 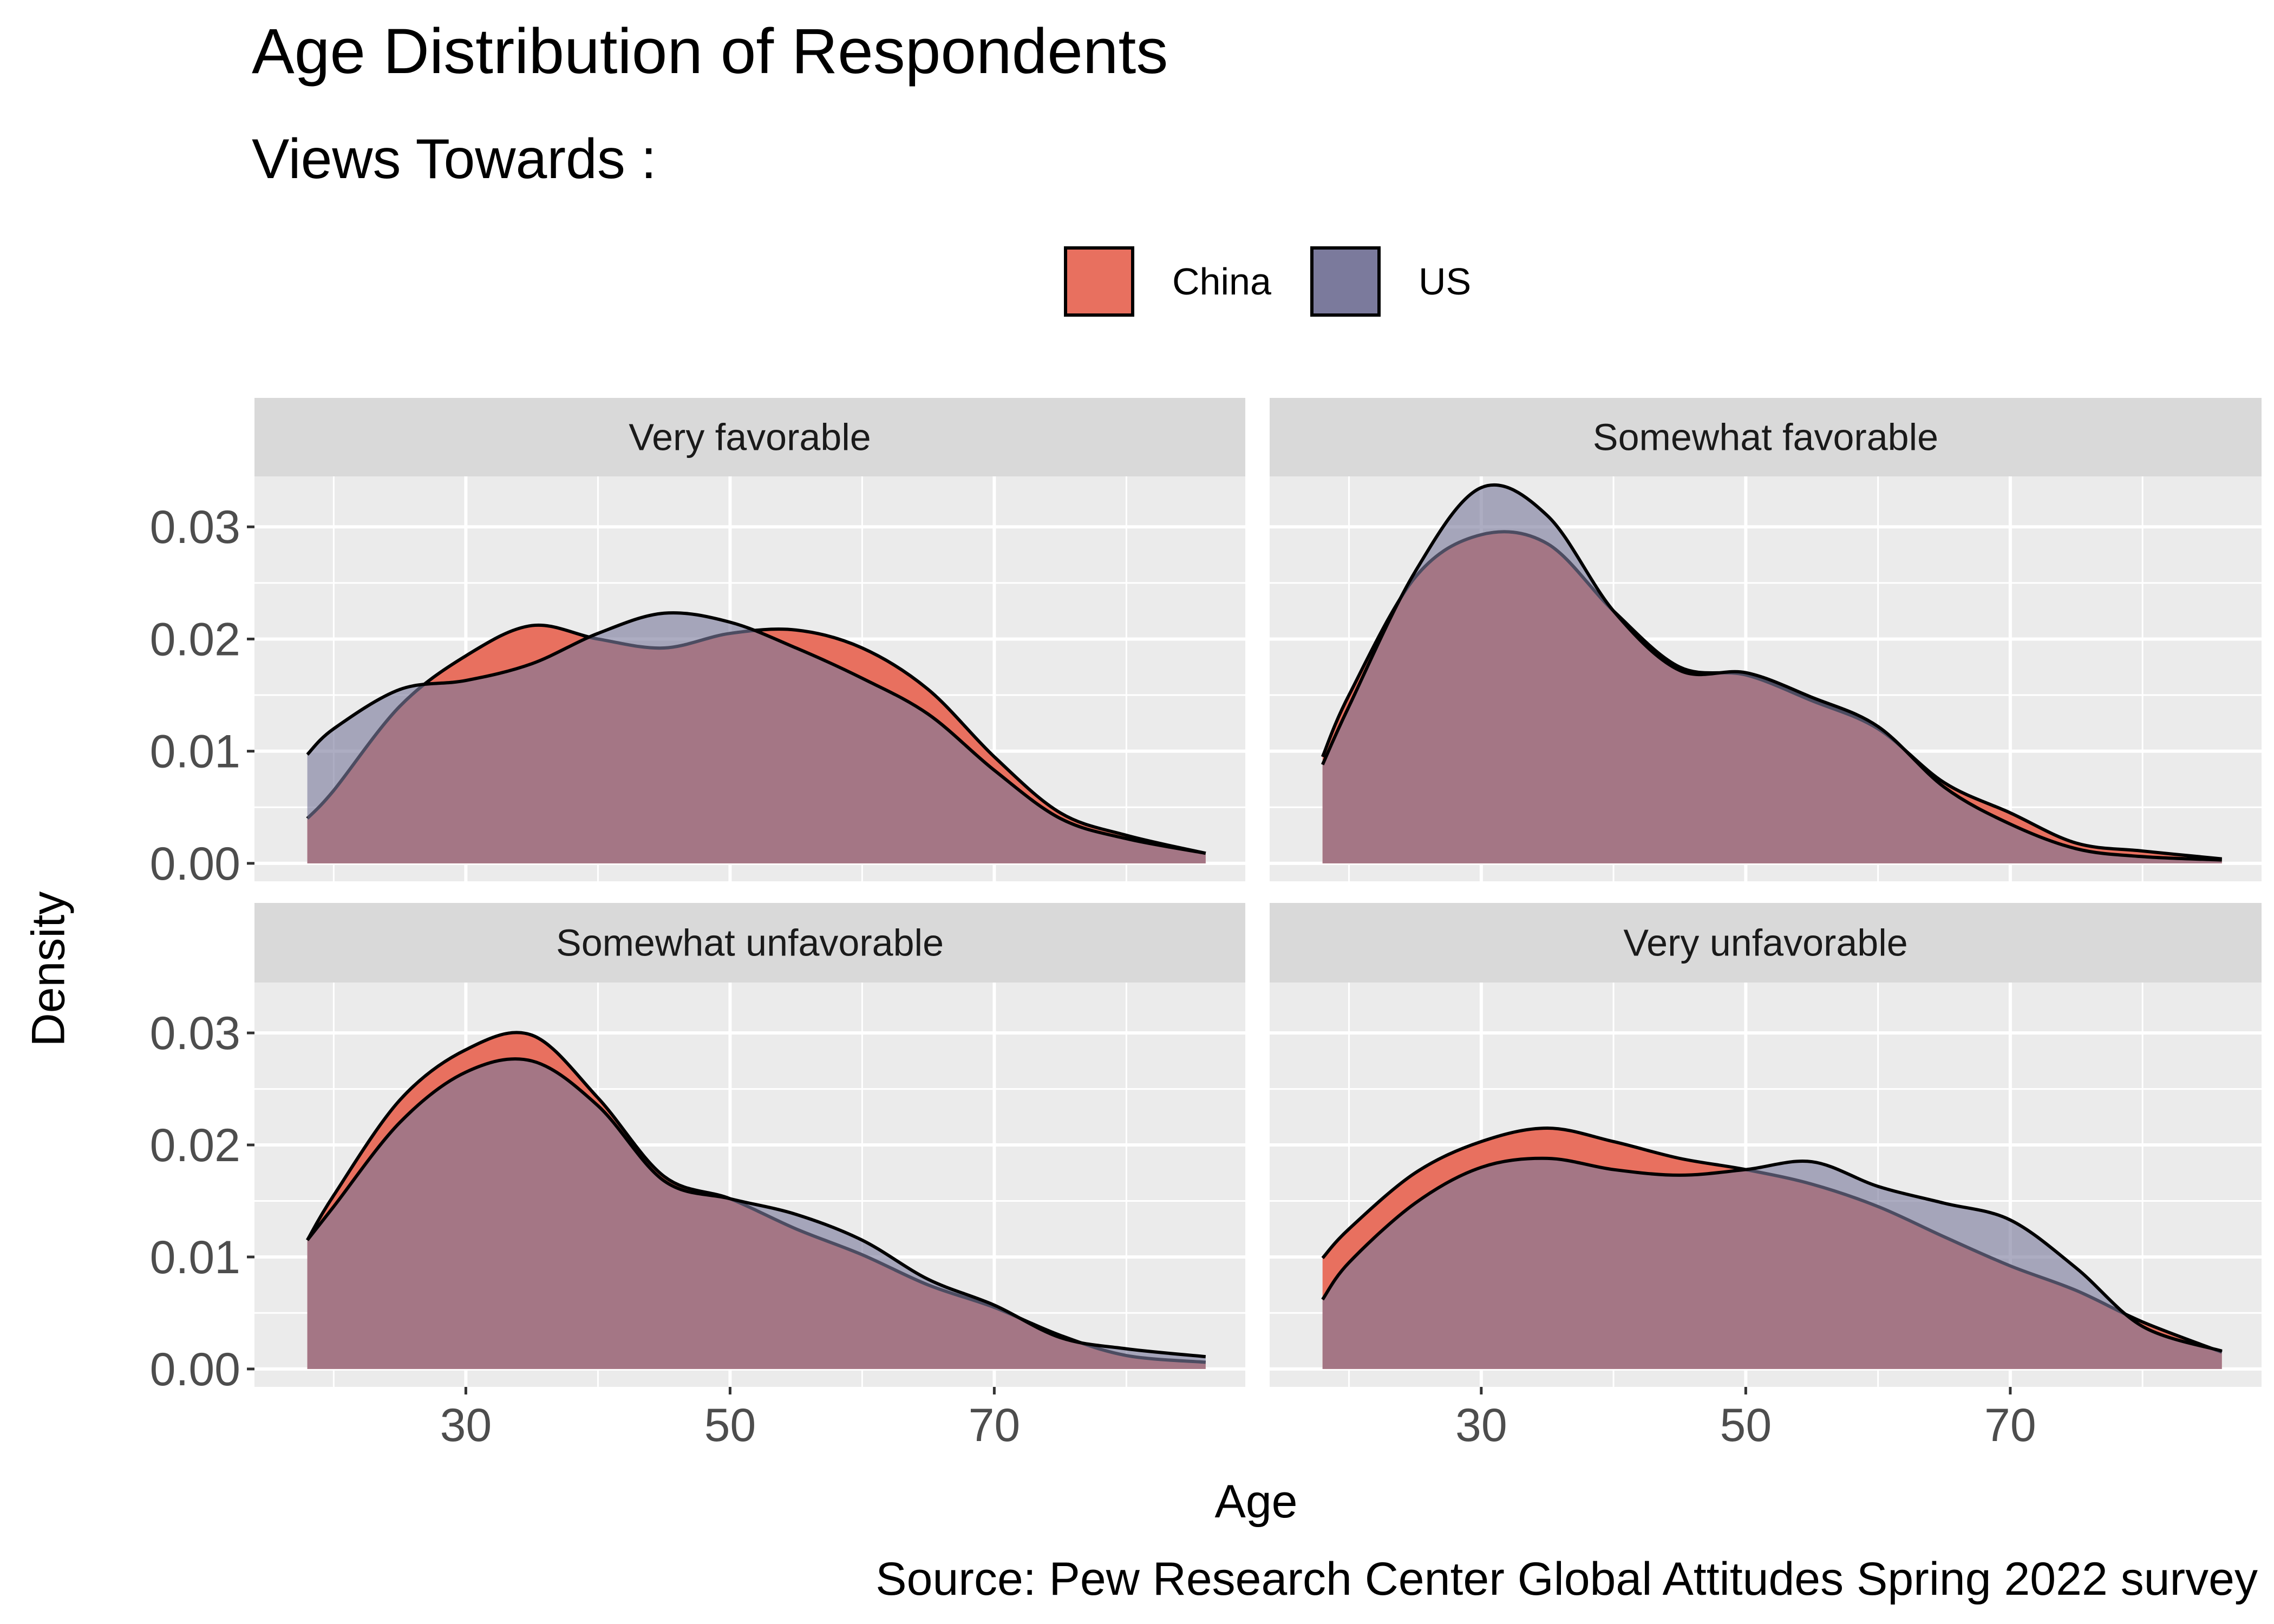 I want to click on density-area-us-somewhat-unfavorable, so click(x=757, y=1214).